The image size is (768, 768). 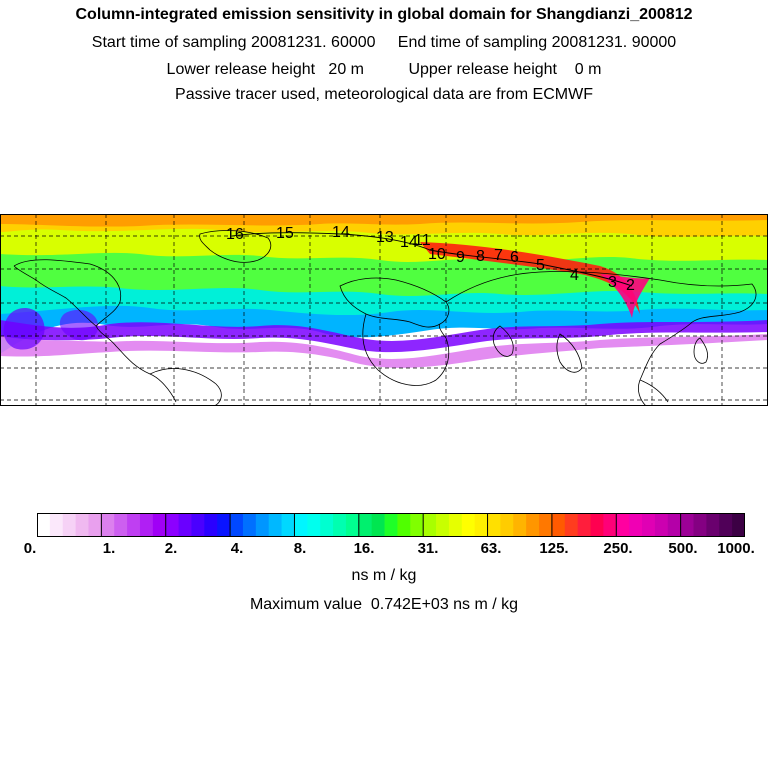 What do you see at coordinates (300, 548) in the screenshot?
I see `colorbar-tick-label: 8.` at bounding box center [300, 548].